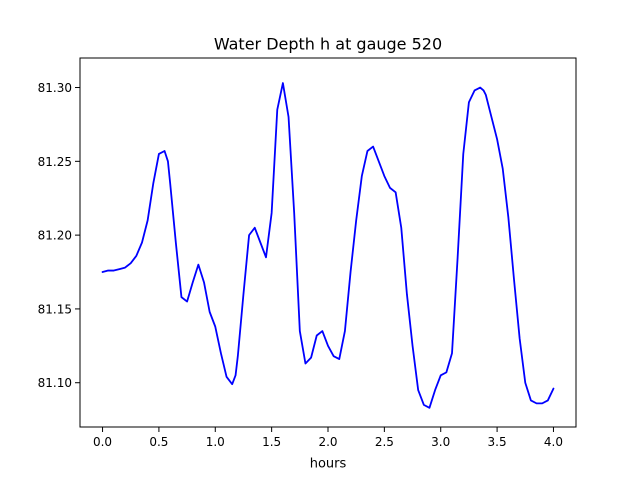 Image resolution: width=640 pixels, height=480 pixels. Describe the element at coordinates (328, 44) in the screenshot. I see `chart-title: Water Depth h at gauge 520` at that location.